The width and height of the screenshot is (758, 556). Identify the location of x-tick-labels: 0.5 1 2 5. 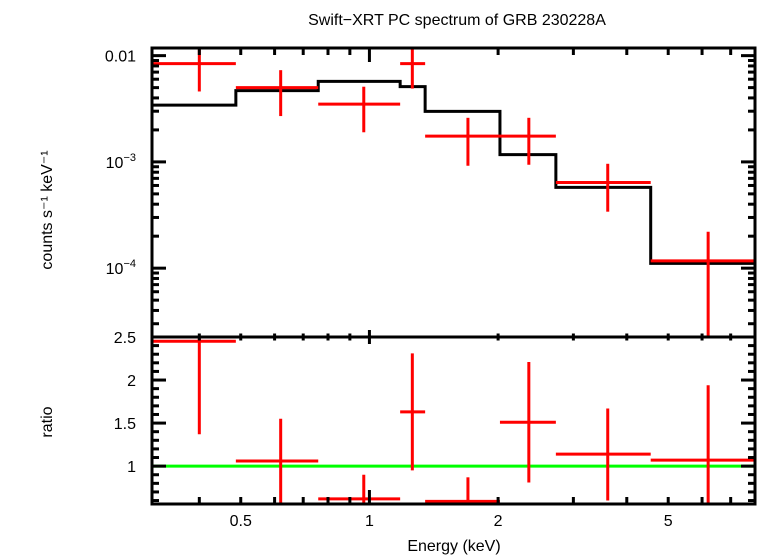
(451, 521).